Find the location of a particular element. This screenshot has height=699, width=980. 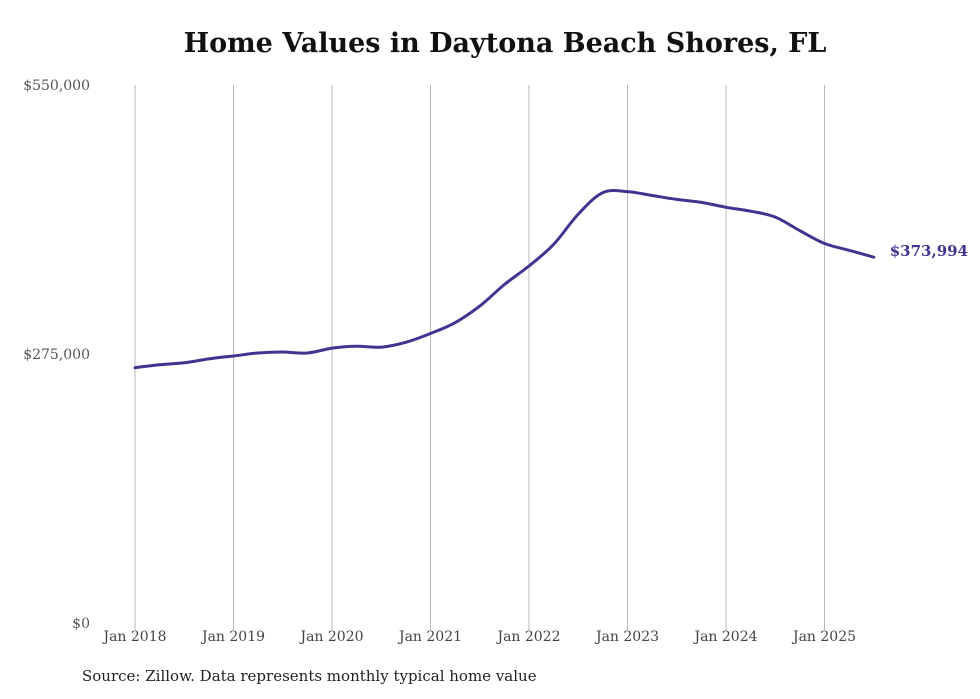

end-value-label: $373,994 is located at coordinates (929, 251).